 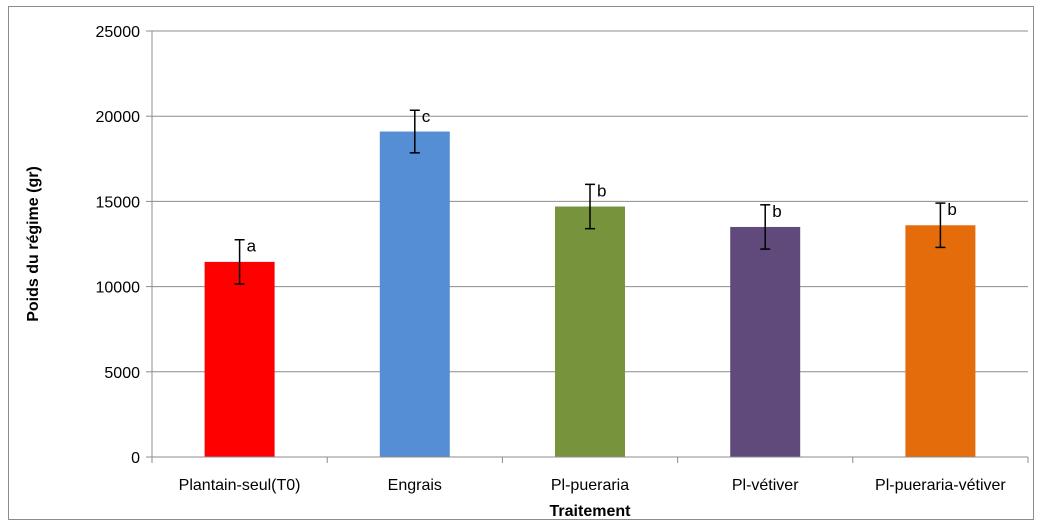 What do you see at coordinates (118, 245) in the screenshot?
I see `y-tick-labels: 0 5000 10000 15000 20000 25000` at bounding box center [118, 245].